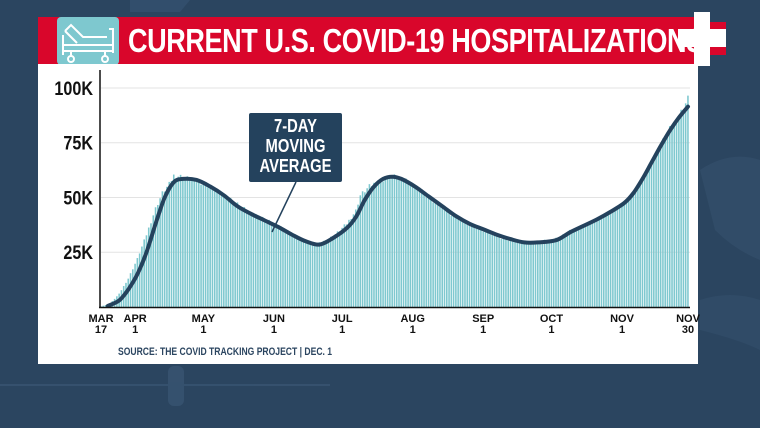 This screenshot has height=428, width=760. What do you see at coordinates (702, 39) in the screenshot?
I see `medical-cross-icon` at bounding box center [702, 39].